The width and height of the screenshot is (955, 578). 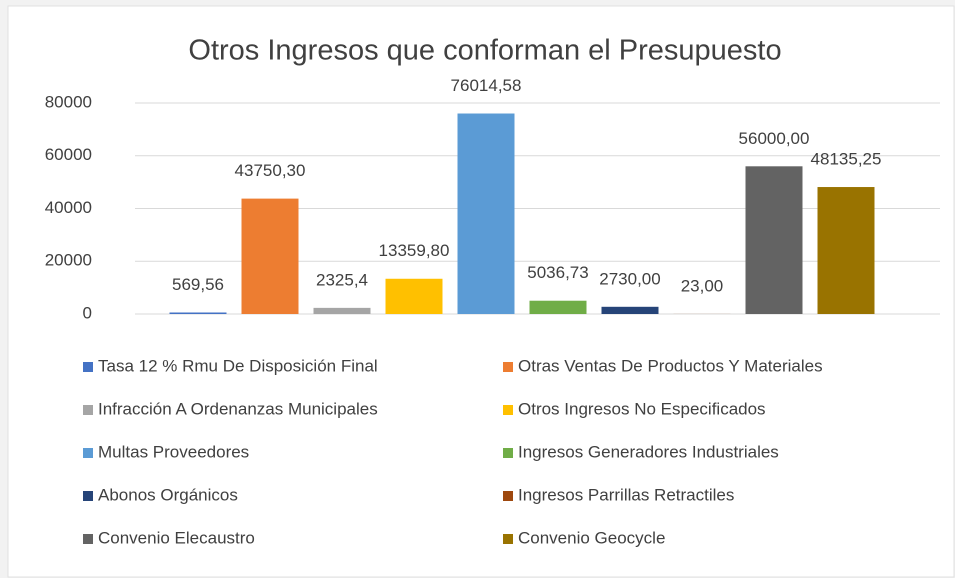 What do you see at coordinates (774, 138) in the screenshot?
I see `data-label: 56000,00` at bounding box center [774, 138].